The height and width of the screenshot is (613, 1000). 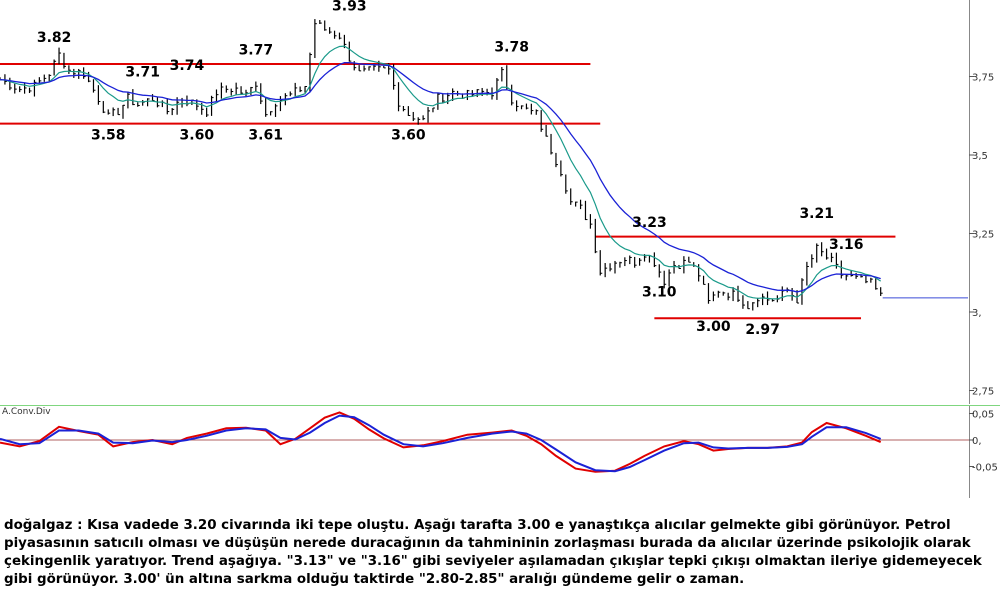 What do you see at coordinates (983, 235) in the screenshot?
I see `price-axis-label: 3,25` at bounding box center [983, 235].